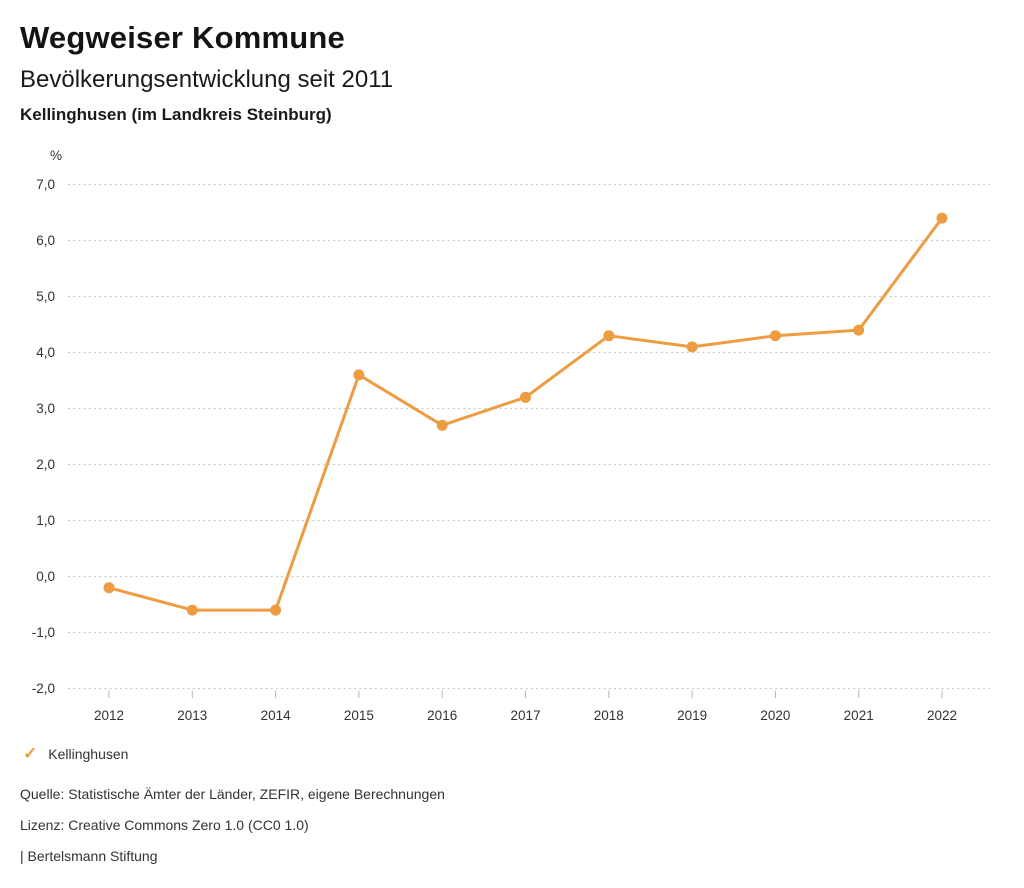 The height and width of the screenshot is (888, 1024). Describe the element at coordinates (45, 408) in the screenshot. I see `y-axis-label: 3,0` at that location.